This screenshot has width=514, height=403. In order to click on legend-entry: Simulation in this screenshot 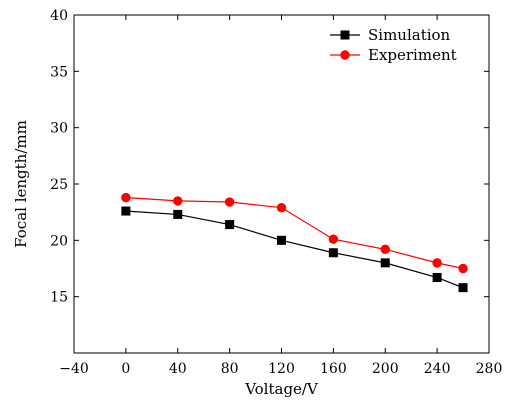, I will do `click(390, 35)`.